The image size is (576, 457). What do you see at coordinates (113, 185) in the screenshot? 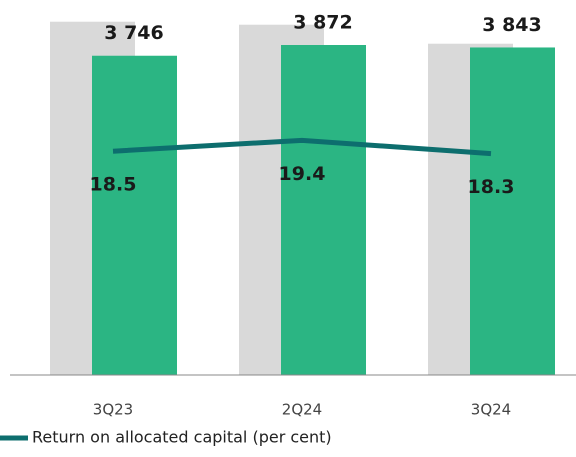
I see `value-label: 18.5` at bounding box center [113, 185].